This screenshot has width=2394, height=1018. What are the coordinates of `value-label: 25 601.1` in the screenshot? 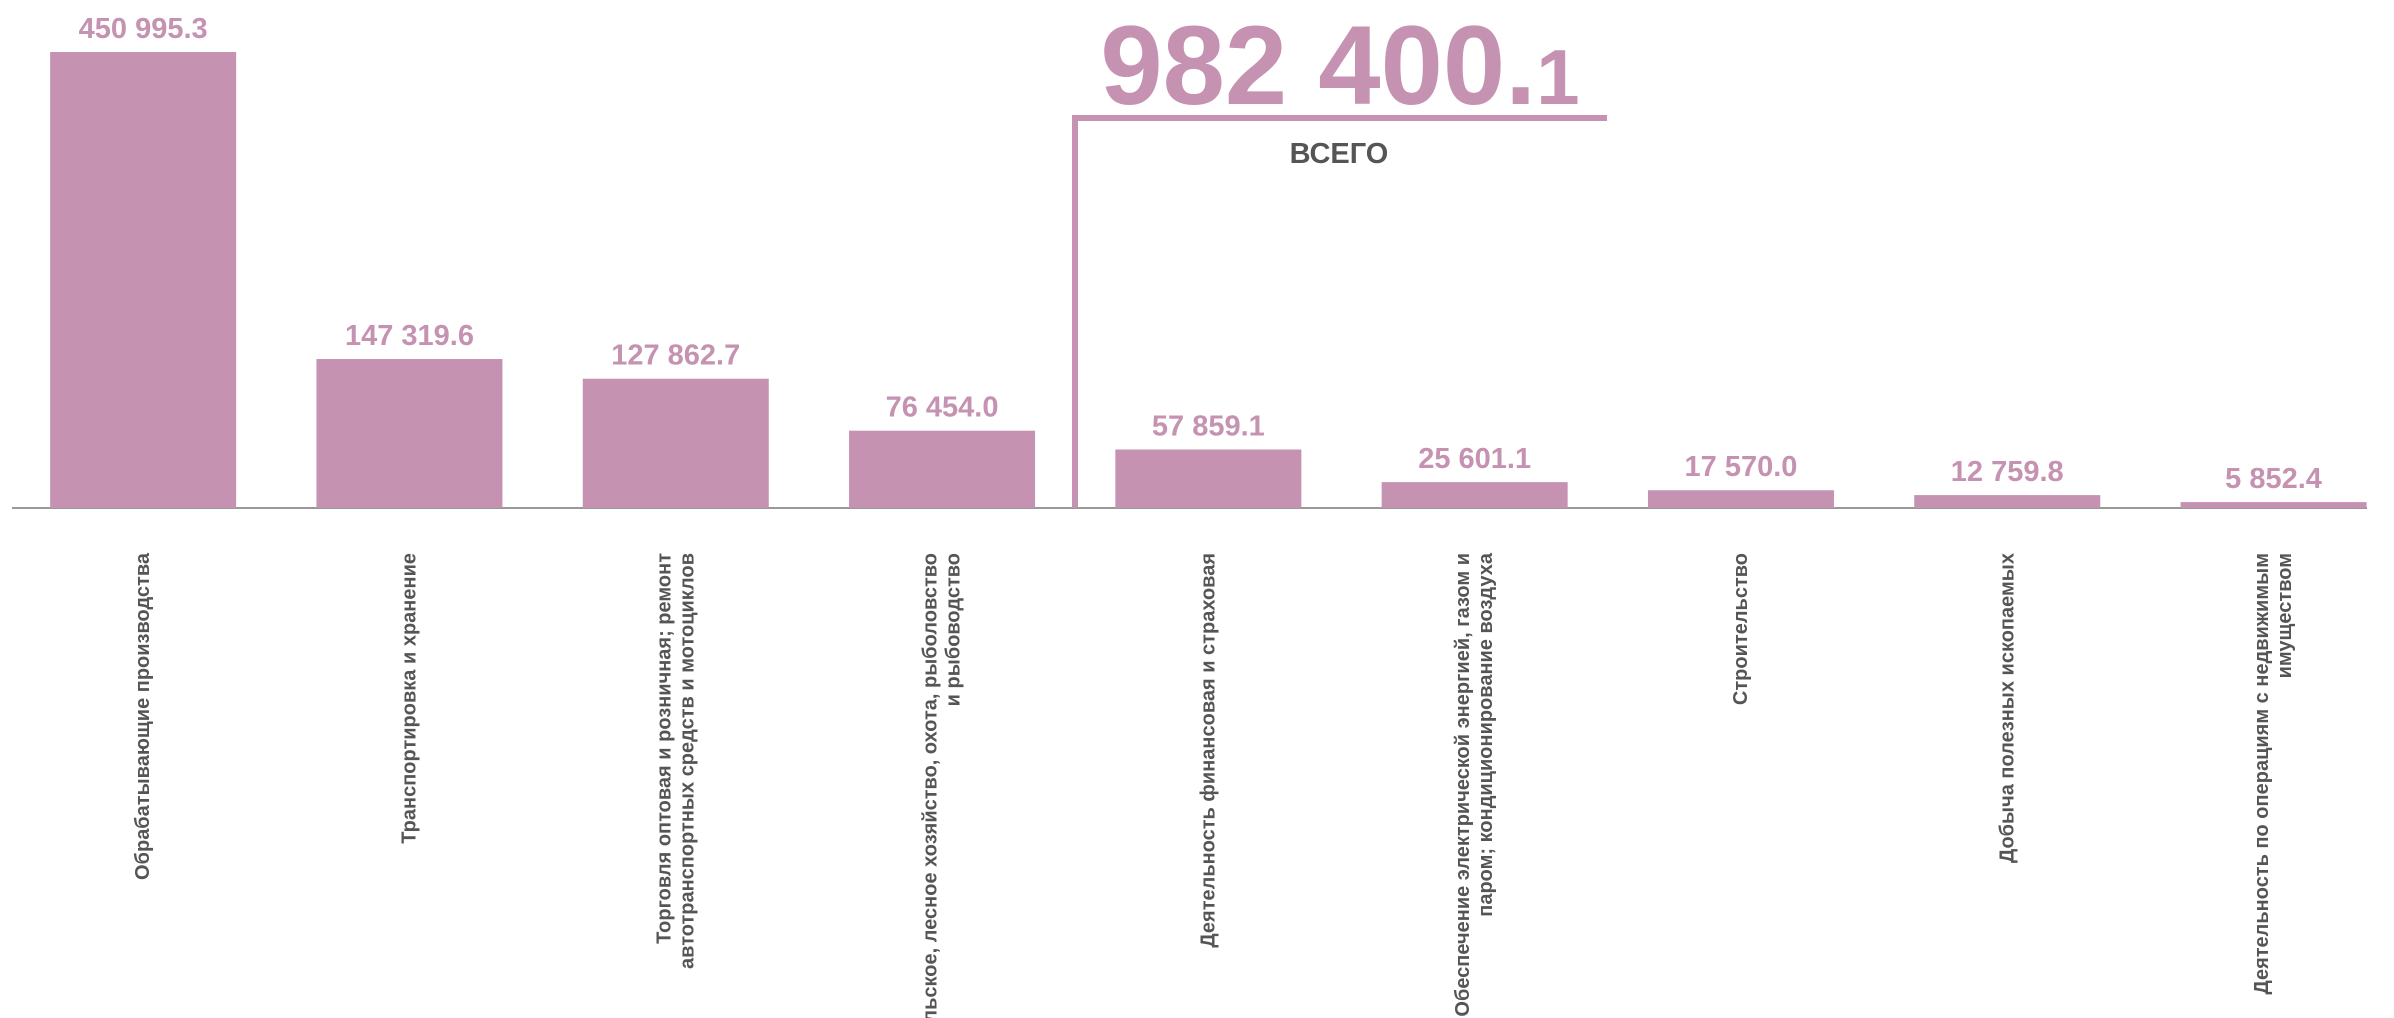 It's located at (1474, 459).